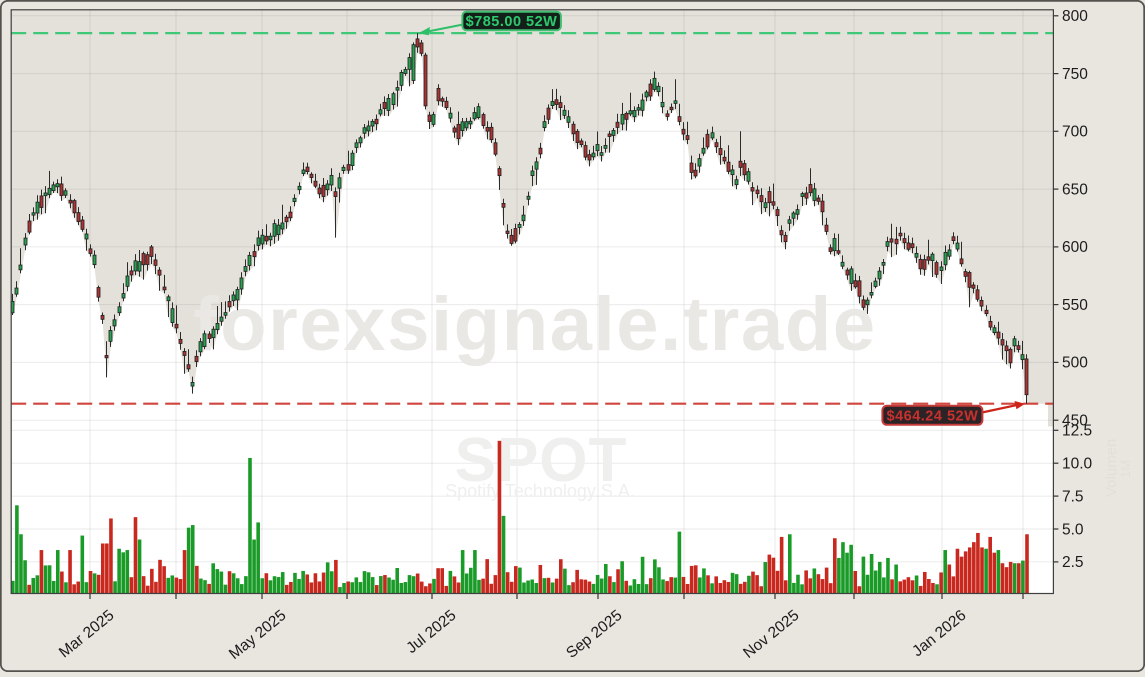  I want to click on svg-text: 5.0, so click(1073, 529).